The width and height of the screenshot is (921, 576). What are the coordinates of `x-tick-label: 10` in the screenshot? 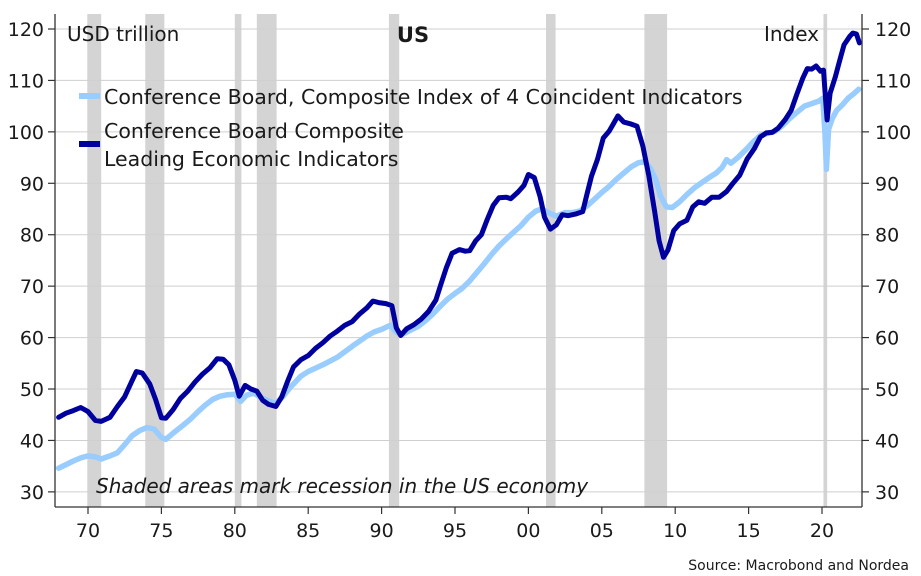 It's located at (675, 531).